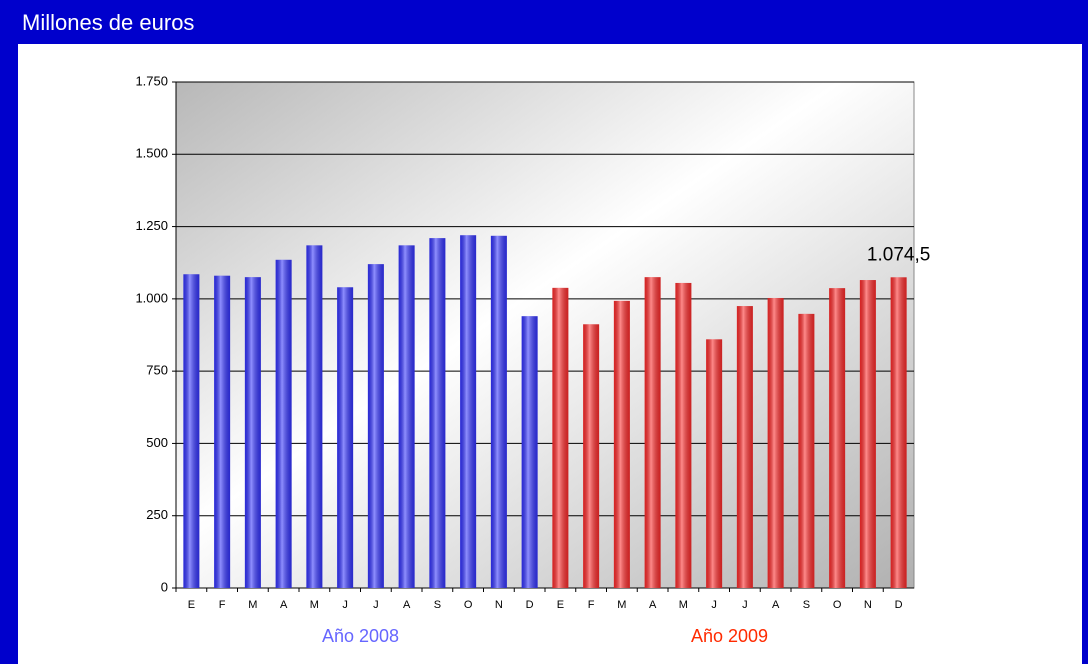 The height and width of the screenshot is (664, 1088). Describe the element at coordinates (157, 370) in the screenshot. I see `y-tick-label: 750` at that location.